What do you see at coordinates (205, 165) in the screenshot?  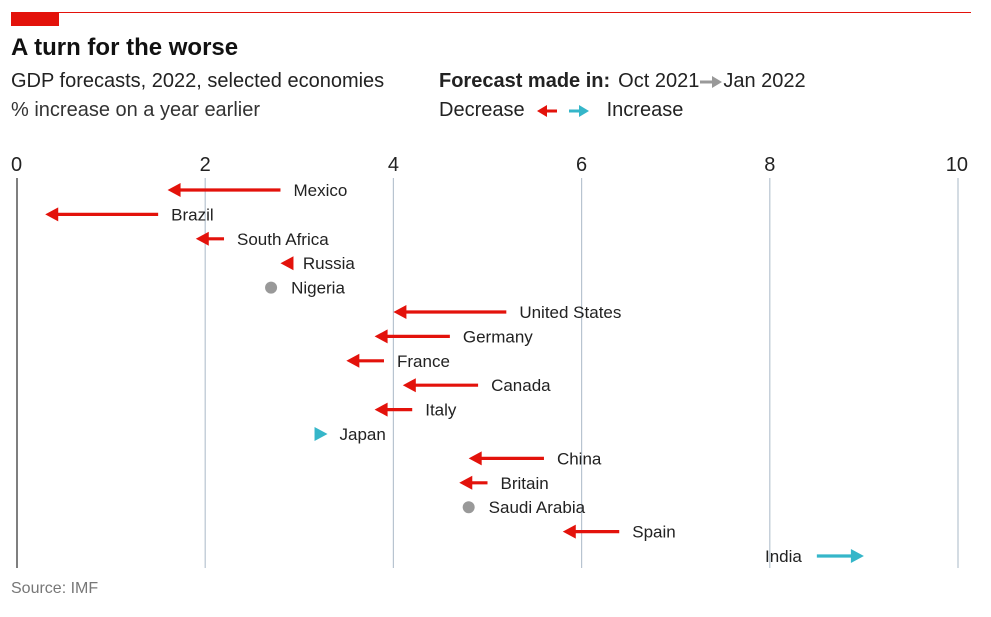 I see `x-tick-label-2: 2` at bounding box center [205, 165].